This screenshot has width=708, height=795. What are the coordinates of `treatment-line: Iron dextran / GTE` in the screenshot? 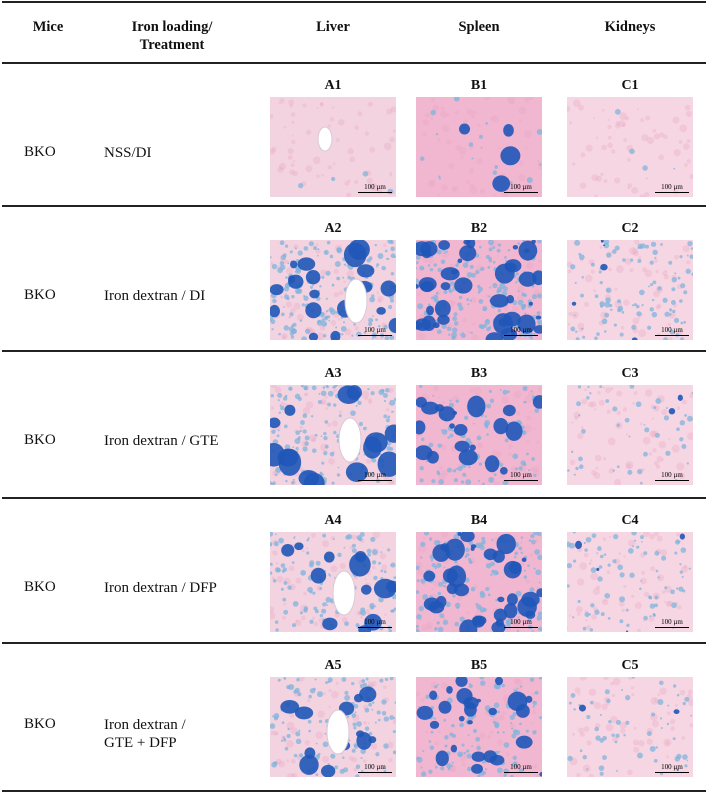 It's located at (161, 441).